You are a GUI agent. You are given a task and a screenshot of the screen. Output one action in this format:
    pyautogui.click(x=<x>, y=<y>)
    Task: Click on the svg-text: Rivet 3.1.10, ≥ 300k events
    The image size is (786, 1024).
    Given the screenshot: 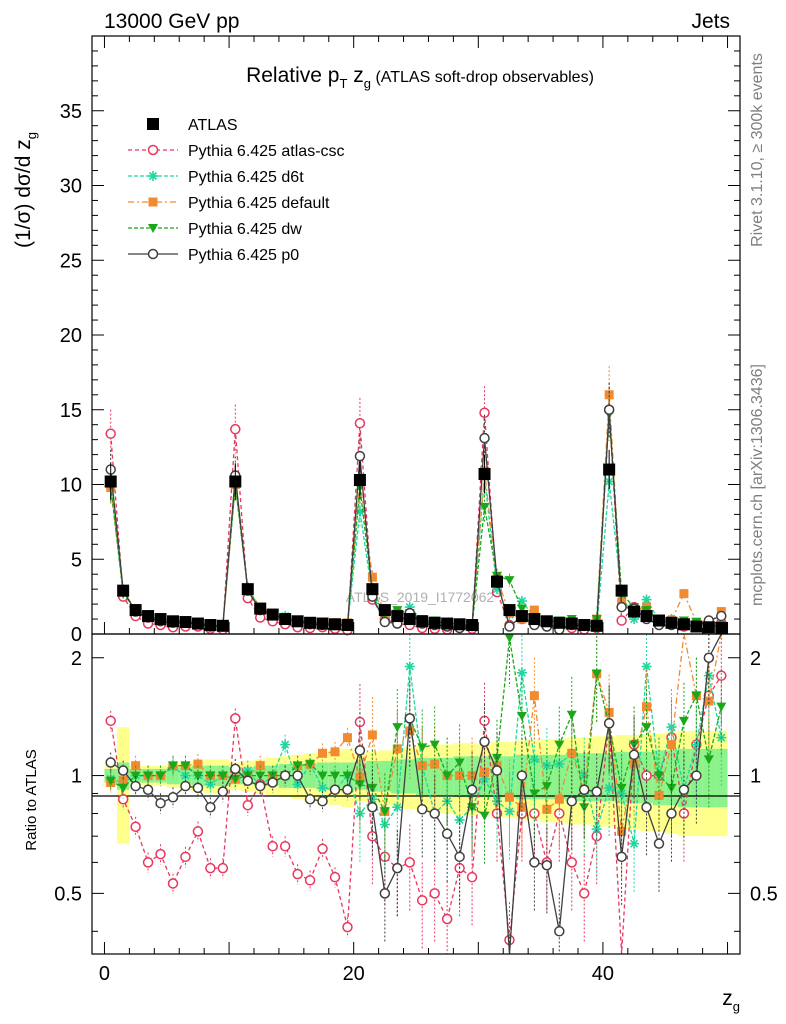 What is the action you would take?
    pyautogui.click(x=757, y=150)
    